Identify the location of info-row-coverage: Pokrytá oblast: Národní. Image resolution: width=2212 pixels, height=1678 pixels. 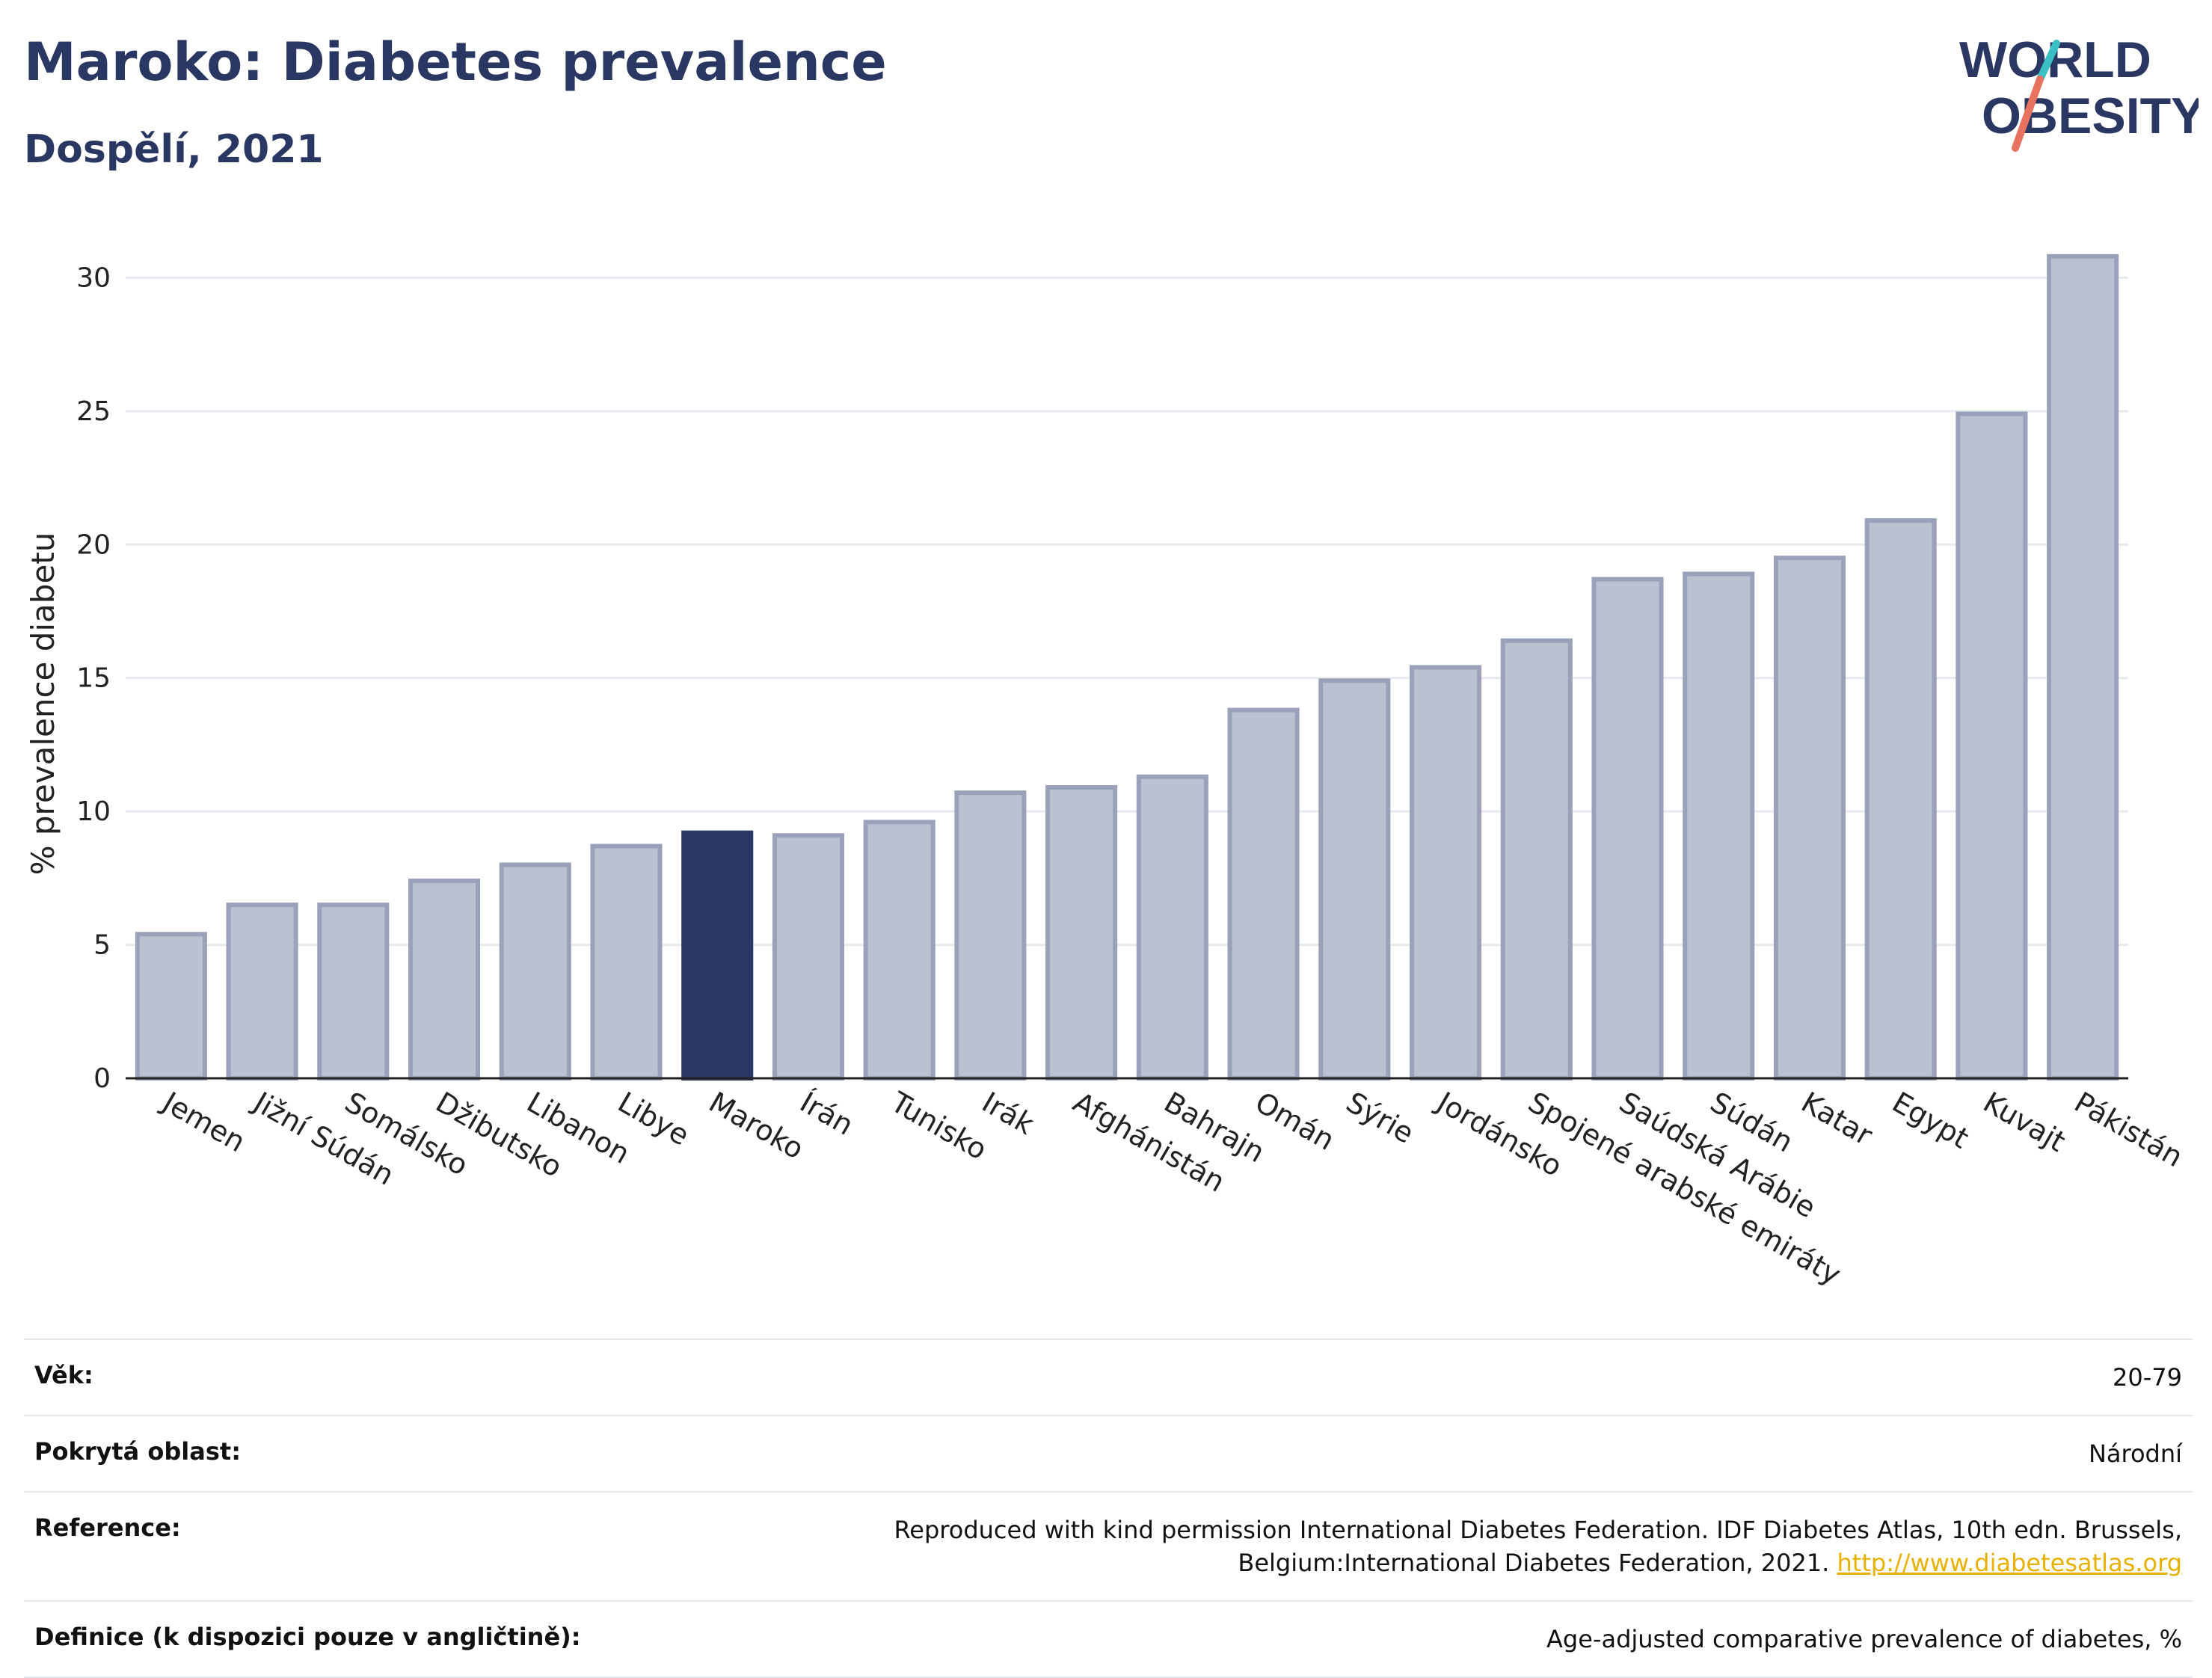
(1108, 1453).